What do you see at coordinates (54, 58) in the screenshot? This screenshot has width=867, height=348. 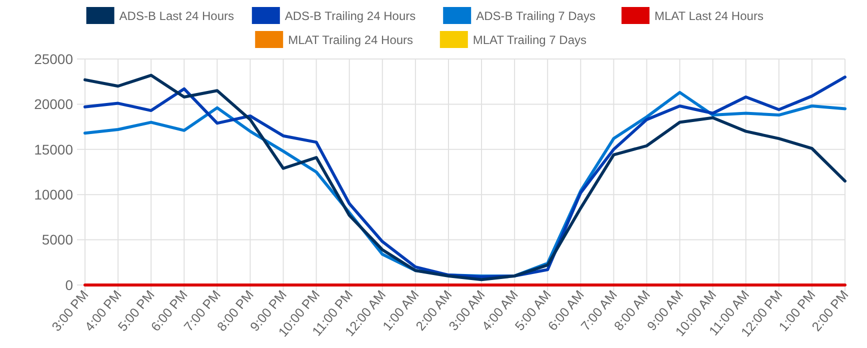 I see `y-tick-label: 25000` at bounding box center [54, 58].